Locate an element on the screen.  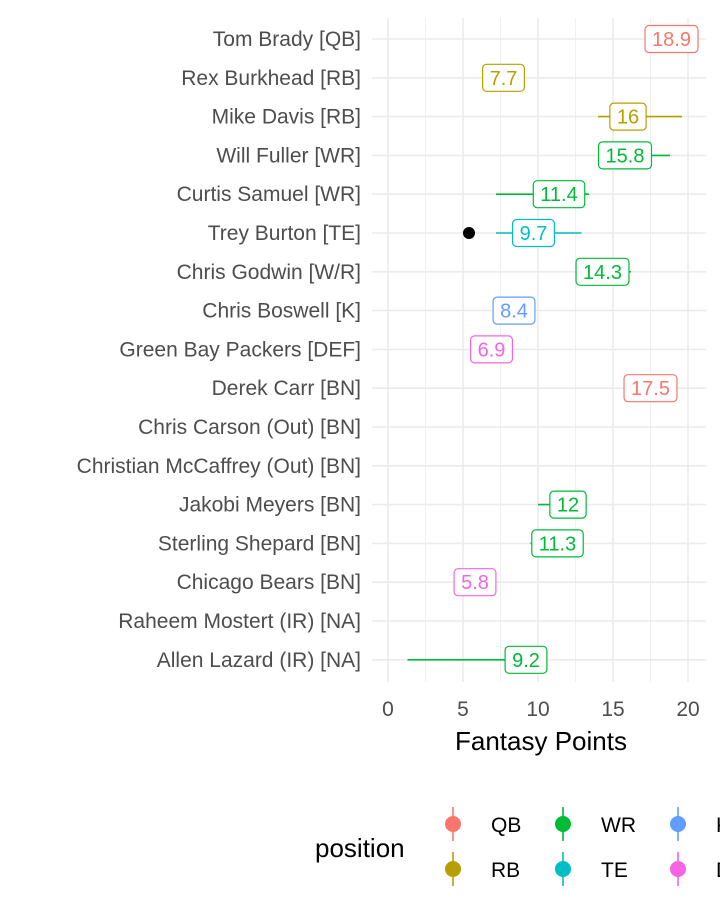
data-label: 8.4 is located at coordinates (514, 312).